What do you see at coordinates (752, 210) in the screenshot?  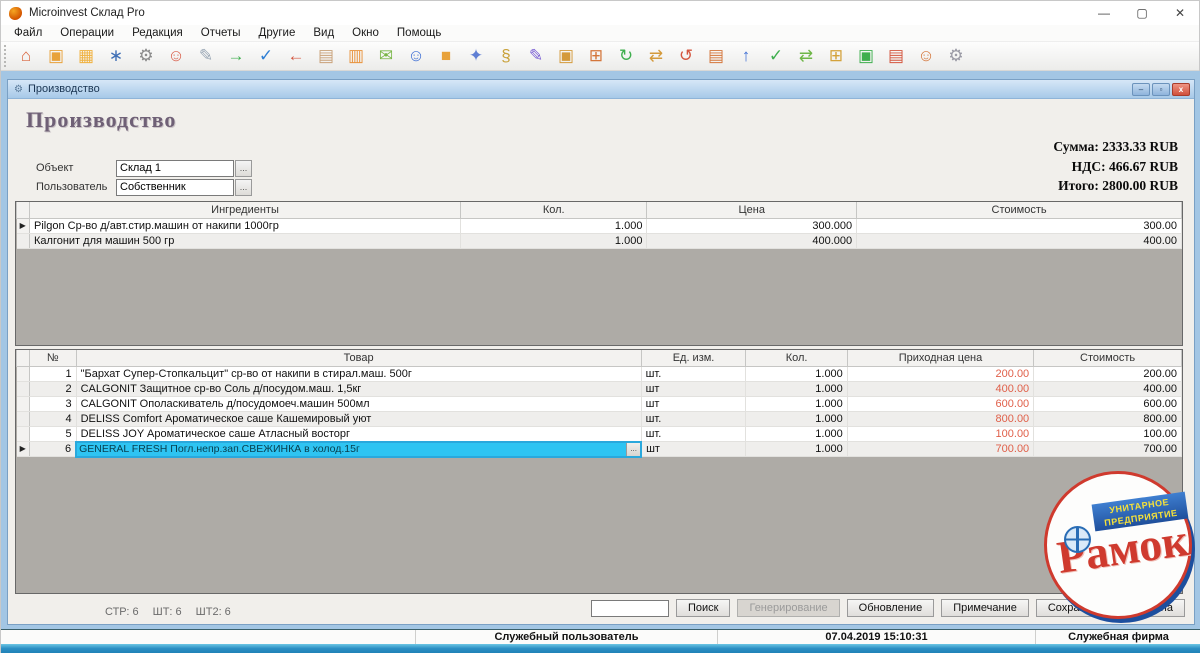 I see `col-header-price: Цена` at bounding box center [752, 210].